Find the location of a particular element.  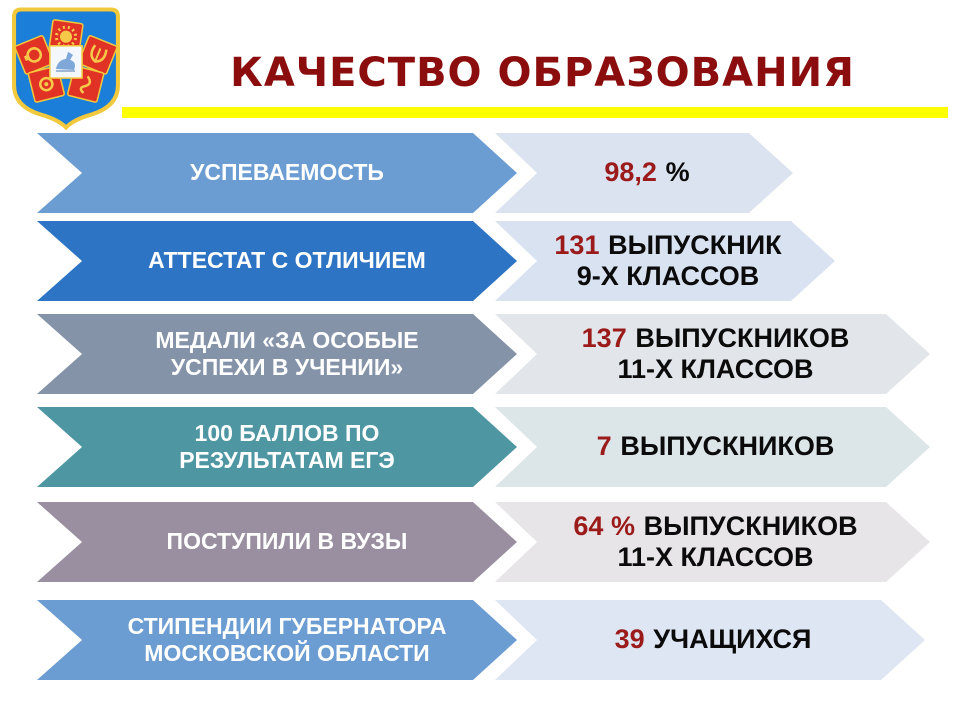

metric-label-line2: УСПЕХИ В УЧЕНИИ» is located at coordinates (287, 367).